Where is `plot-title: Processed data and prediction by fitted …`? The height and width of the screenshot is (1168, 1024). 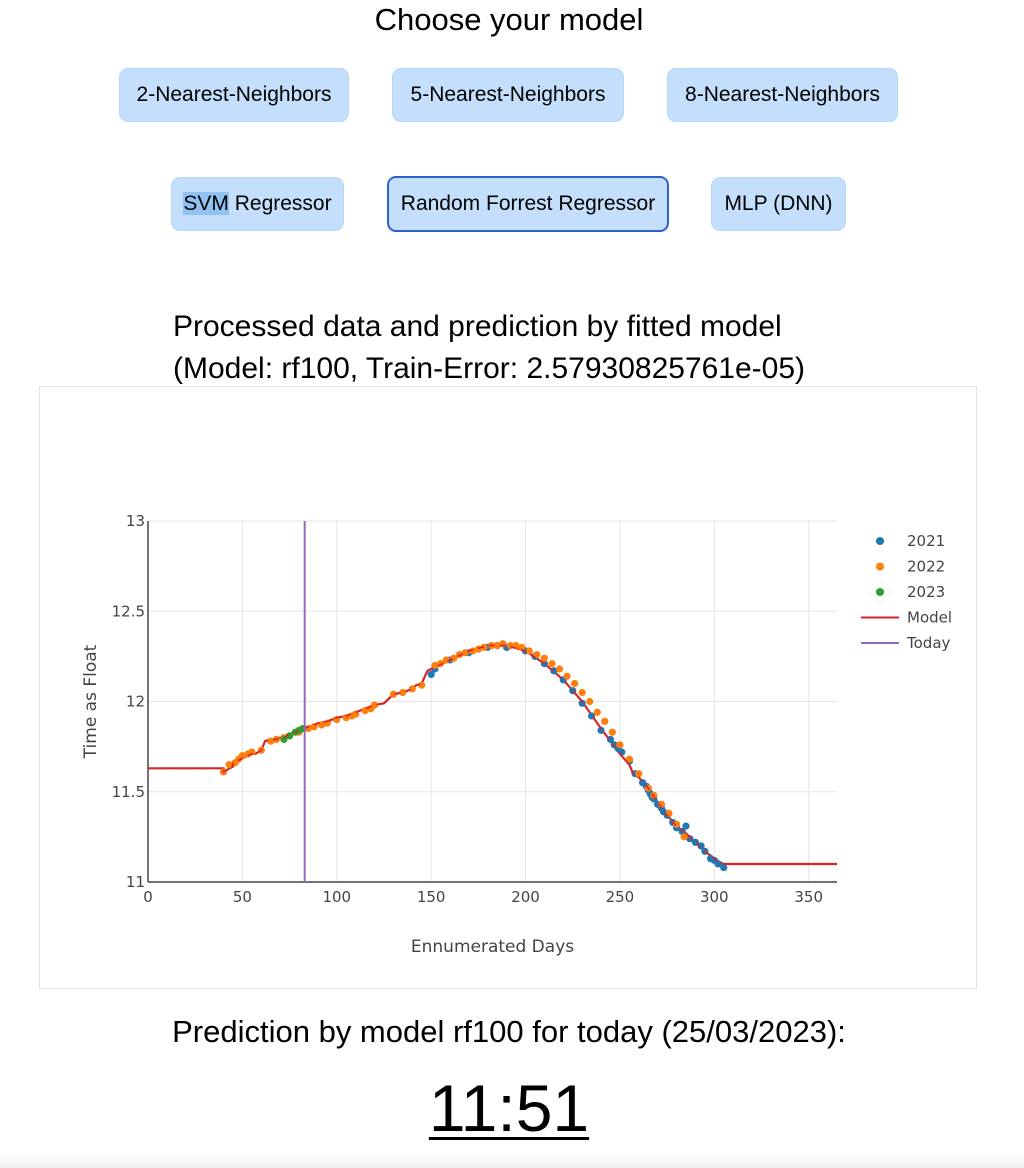 plot-title: Processed data and prediction by fitted … is located at coordinates (489, 348).